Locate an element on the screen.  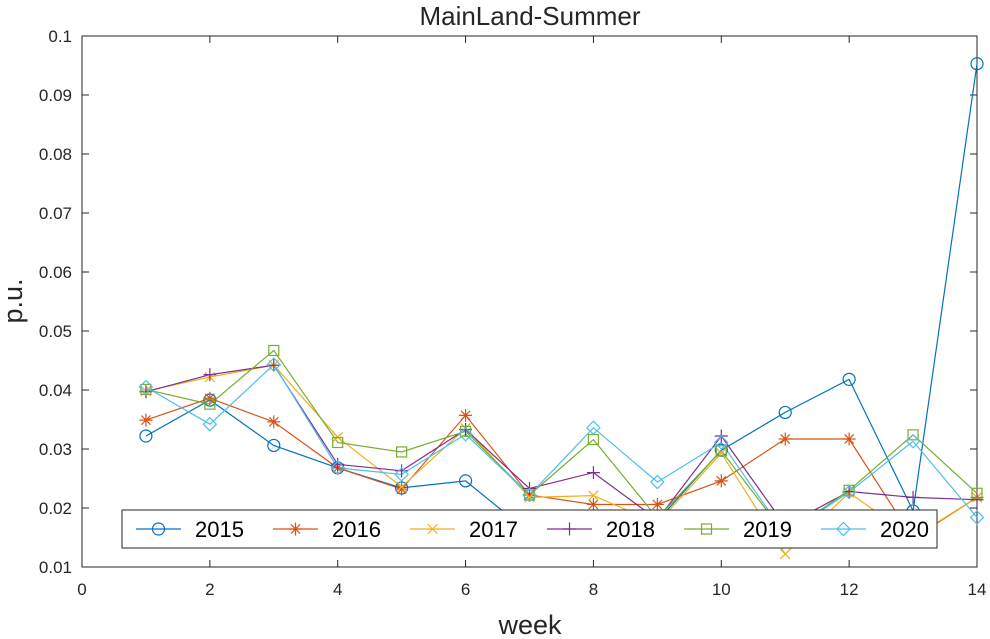
y-tick-label: 0.06 is located at coordinates (55, 272).